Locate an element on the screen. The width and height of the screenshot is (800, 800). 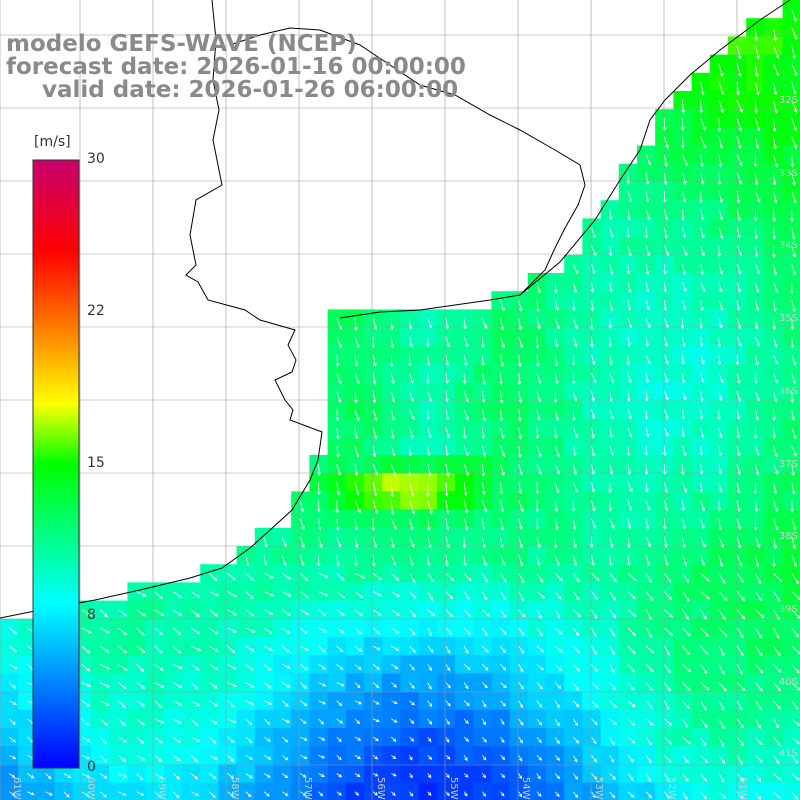
model-title: modelo GEFS-WAVE (NCEP) is located at coordinates (181, 44).